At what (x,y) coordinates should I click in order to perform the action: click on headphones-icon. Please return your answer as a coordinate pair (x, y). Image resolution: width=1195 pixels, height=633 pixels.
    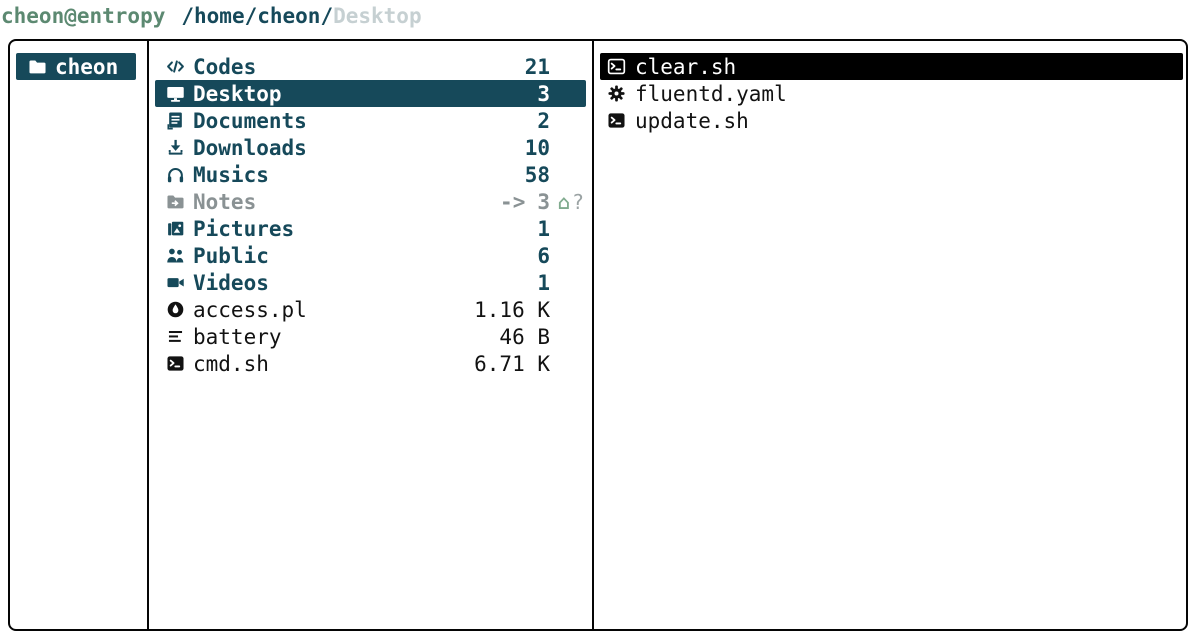
    Looking at the image, I should click on (175, 174).